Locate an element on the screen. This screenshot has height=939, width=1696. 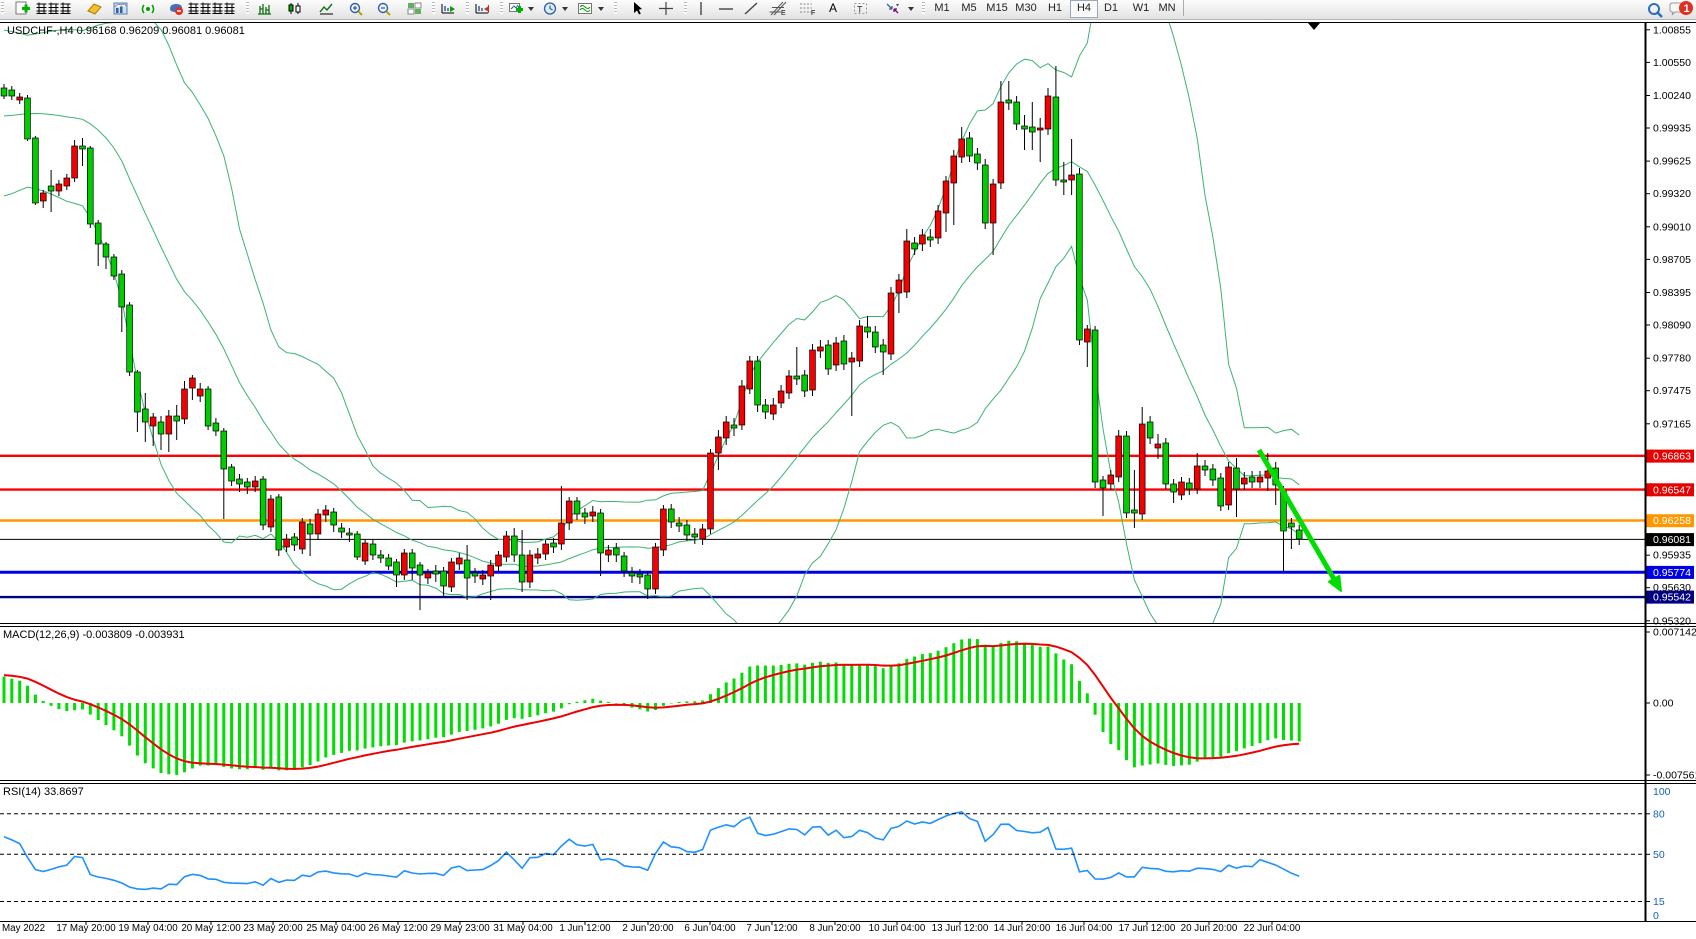
svg-text: 1 is located at coordinates (1687, 9).